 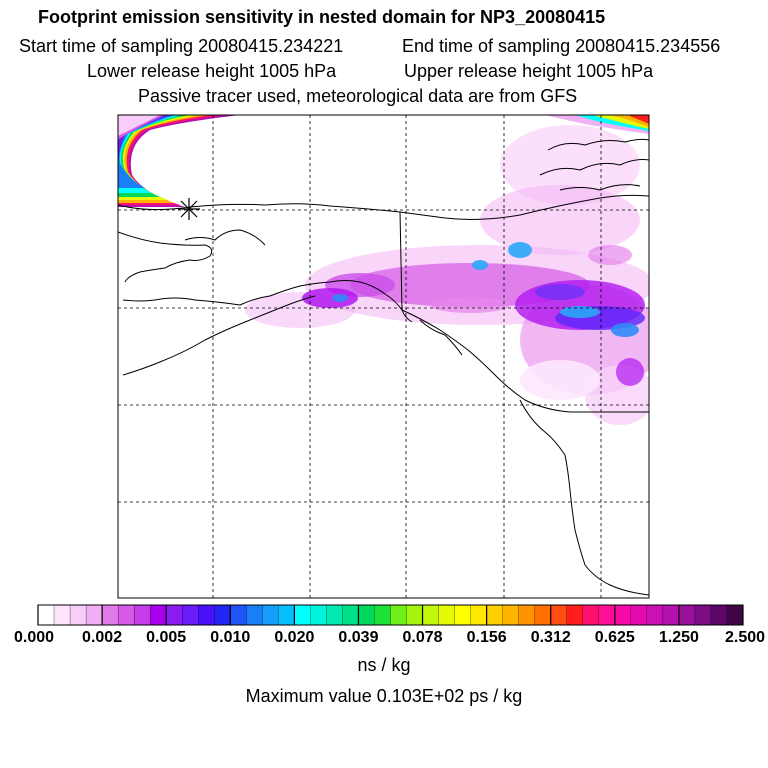 I want to click on colorbar-tick-label: 0.039, so click(x=358, y=637).